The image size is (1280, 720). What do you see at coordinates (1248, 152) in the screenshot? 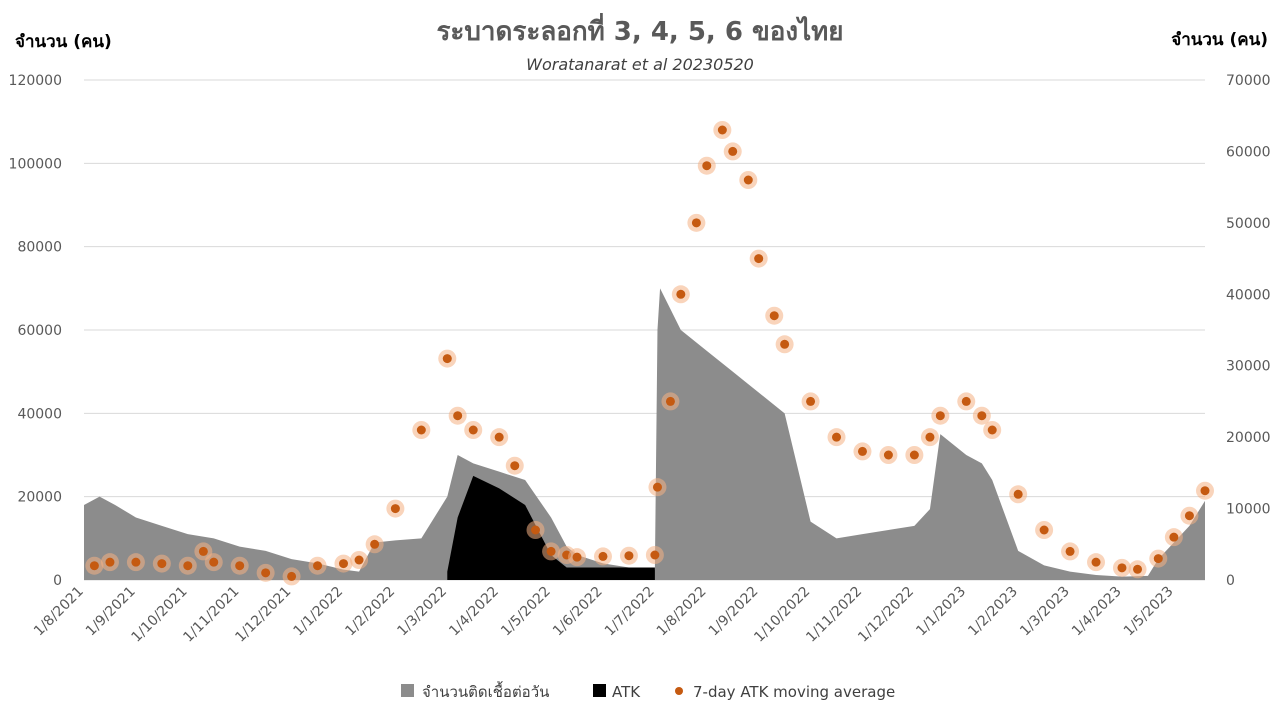
I see `right-tick-label: 60000` at bounding box center [1248, 152].